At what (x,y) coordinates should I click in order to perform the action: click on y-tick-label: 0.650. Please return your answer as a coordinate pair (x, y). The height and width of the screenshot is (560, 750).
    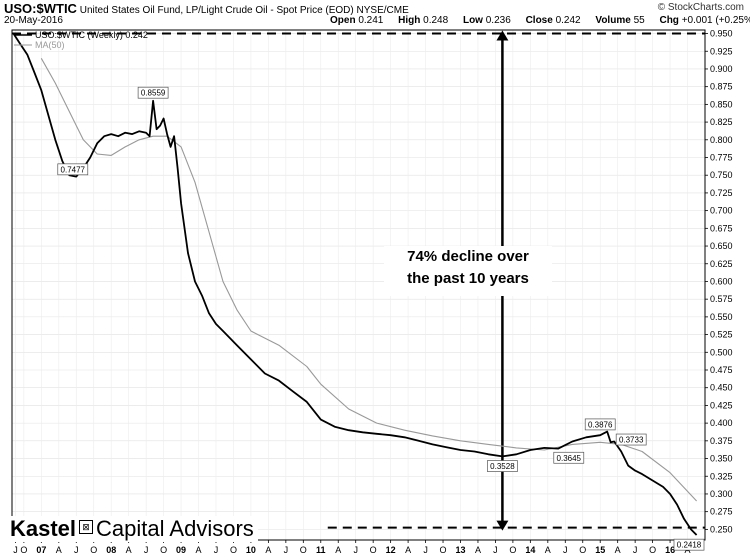
    Looking at the image, I should click on (721, 246).